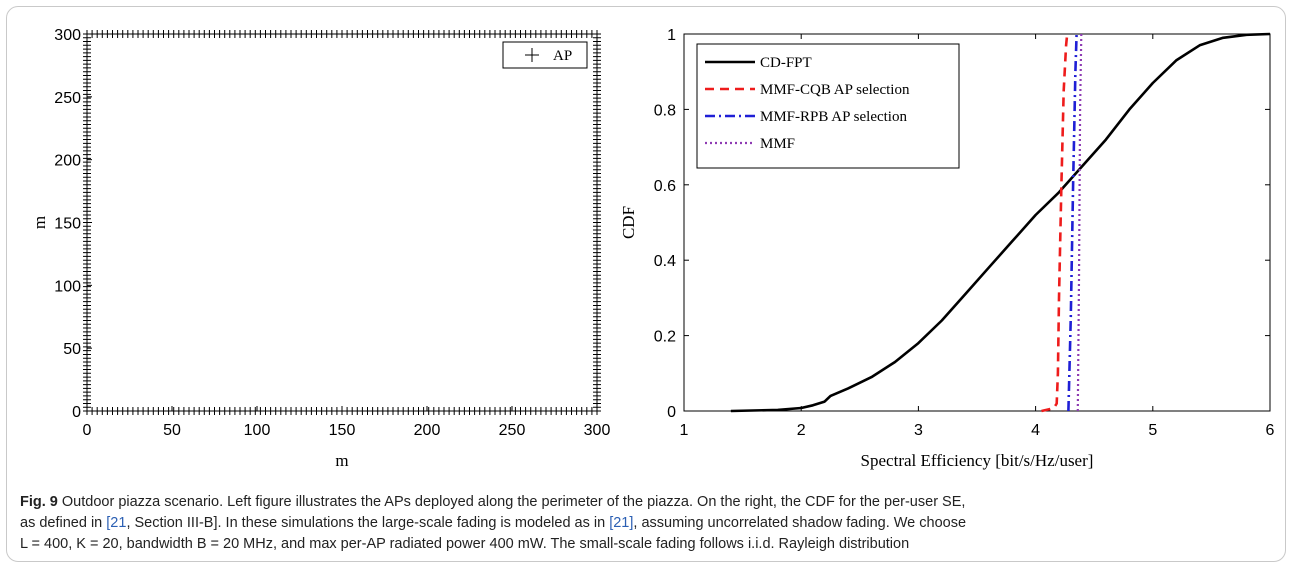  What do you see at coordinates (342, 430) in the screenshot?
I see `left-x-tick-label: 150` at bounding box center [342, 430].